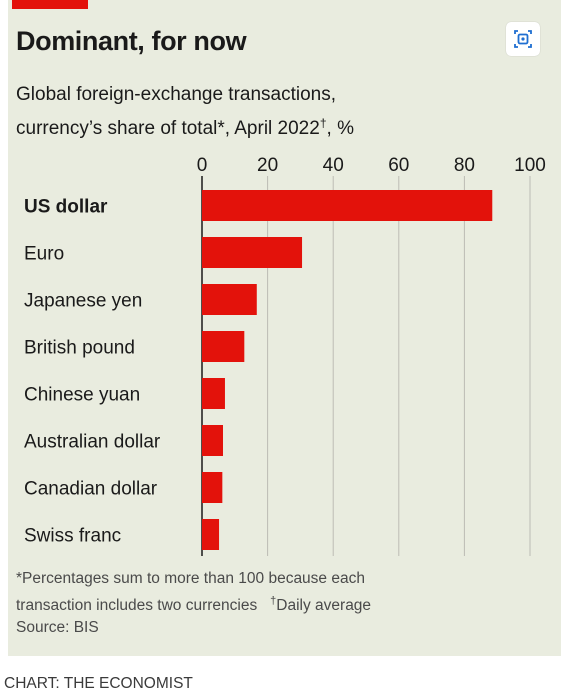  Describe the element at coordinates (371, 165) in the screenshot. I see `x-axis-ticks: 0 20 40 60 80 100` at that location.